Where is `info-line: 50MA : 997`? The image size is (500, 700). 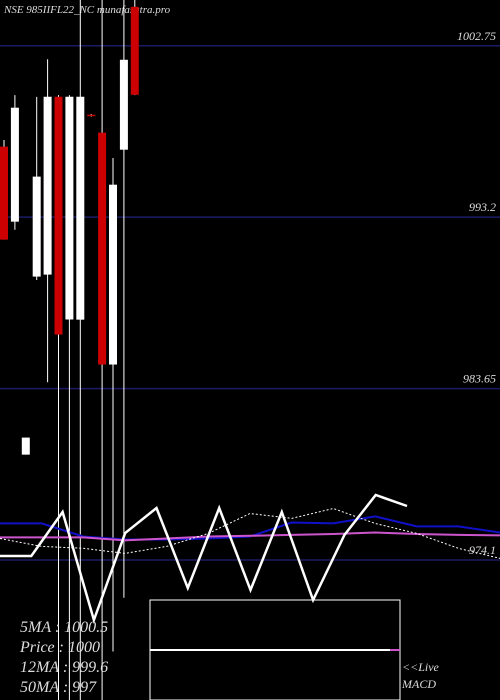
info-line: 50MA : 997 is located at coordinates (58, 687).